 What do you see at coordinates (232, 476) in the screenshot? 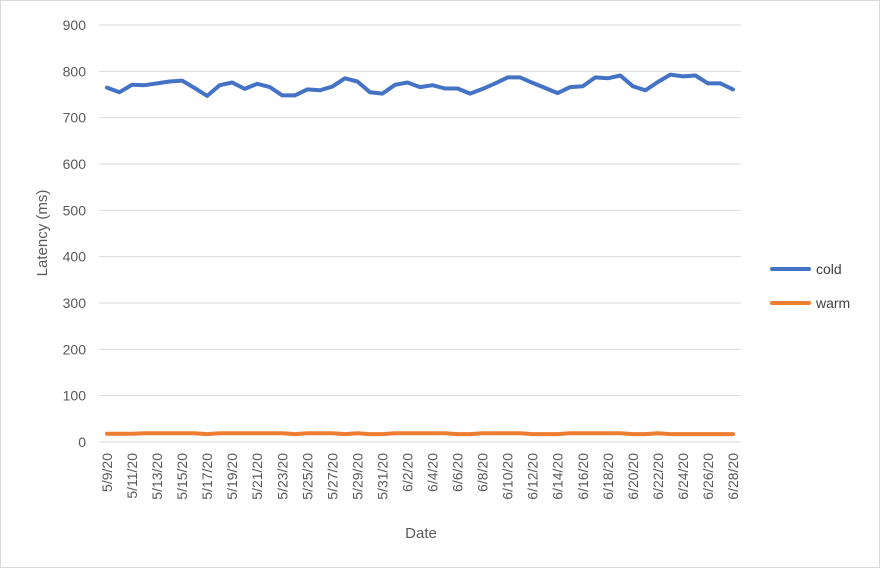
I see `x-tick-label: 5/19/20` at bounding box center [232, 476].